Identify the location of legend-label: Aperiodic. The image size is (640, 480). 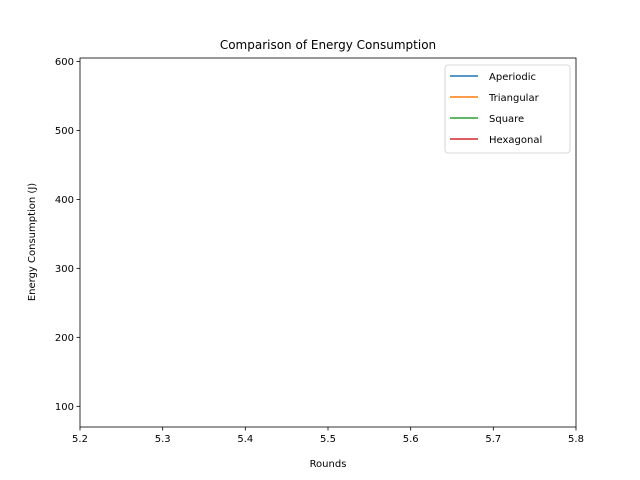
(512, 77).